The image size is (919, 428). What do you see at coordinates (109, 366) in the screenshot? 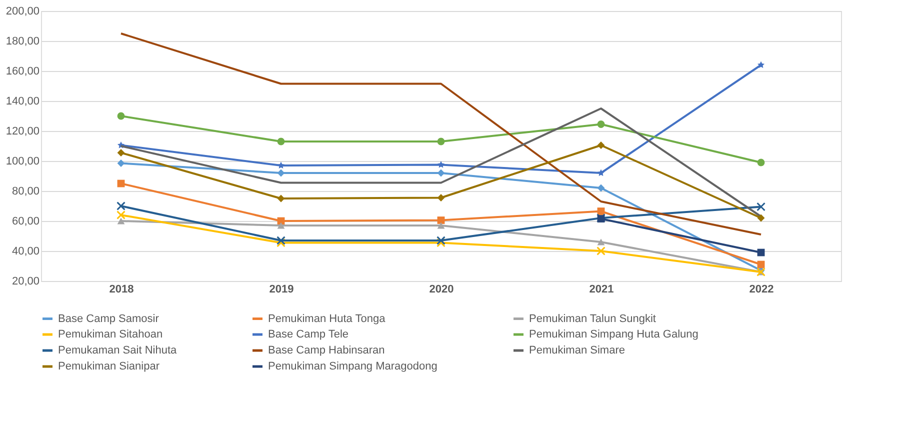
I see `legend-label: Pemukiman Sianipar` at bounding box center [109, 366].